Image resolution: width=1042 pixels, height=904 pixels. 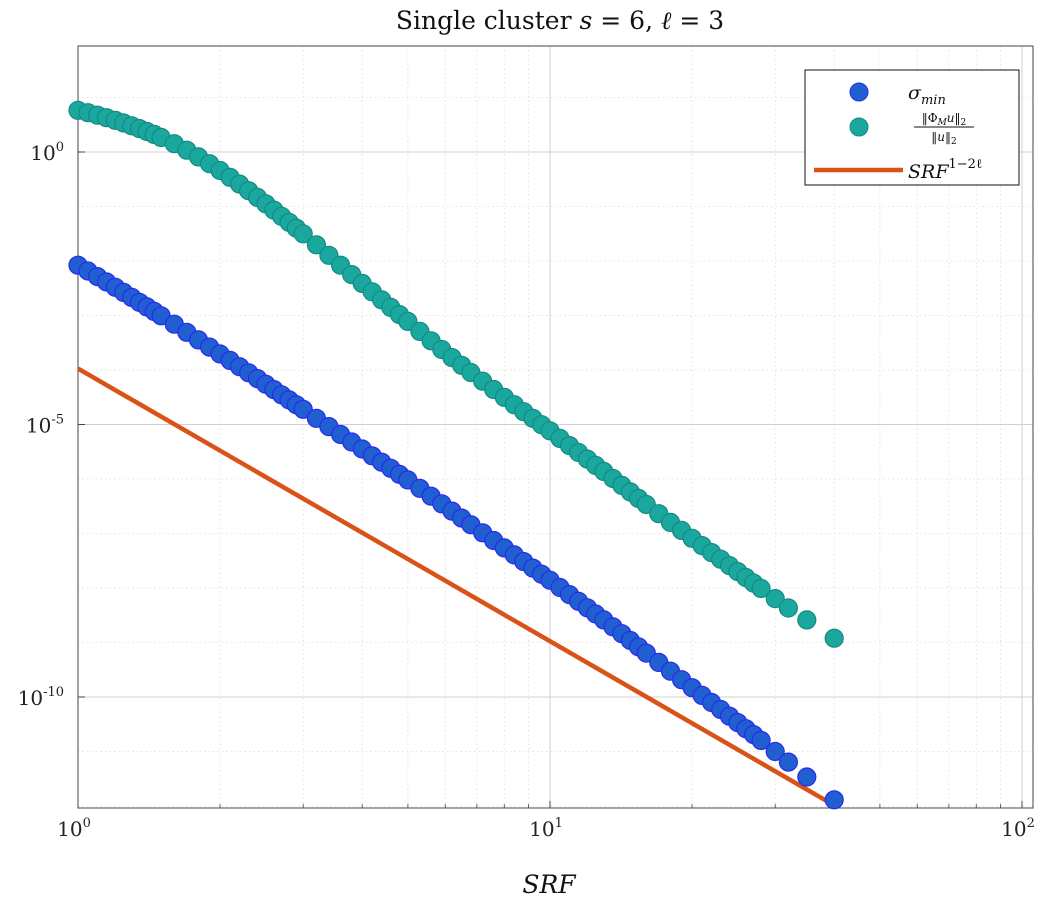 What do you see at coordinates (954, 118) in the screenshot?
I see `legend-ratio-num-tail: u‖` at bounding box center [954, 118].